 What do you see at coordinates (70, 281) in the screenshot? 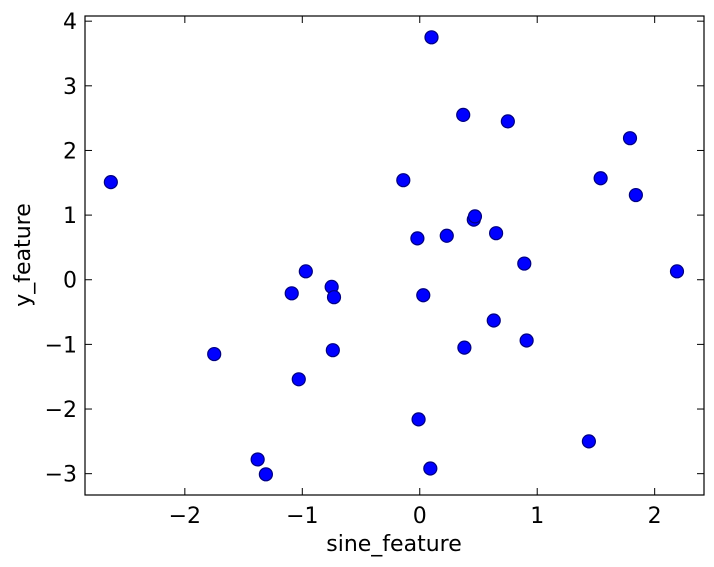
I see `y-tick-label-3: 0` at bounding box center [70, 281].